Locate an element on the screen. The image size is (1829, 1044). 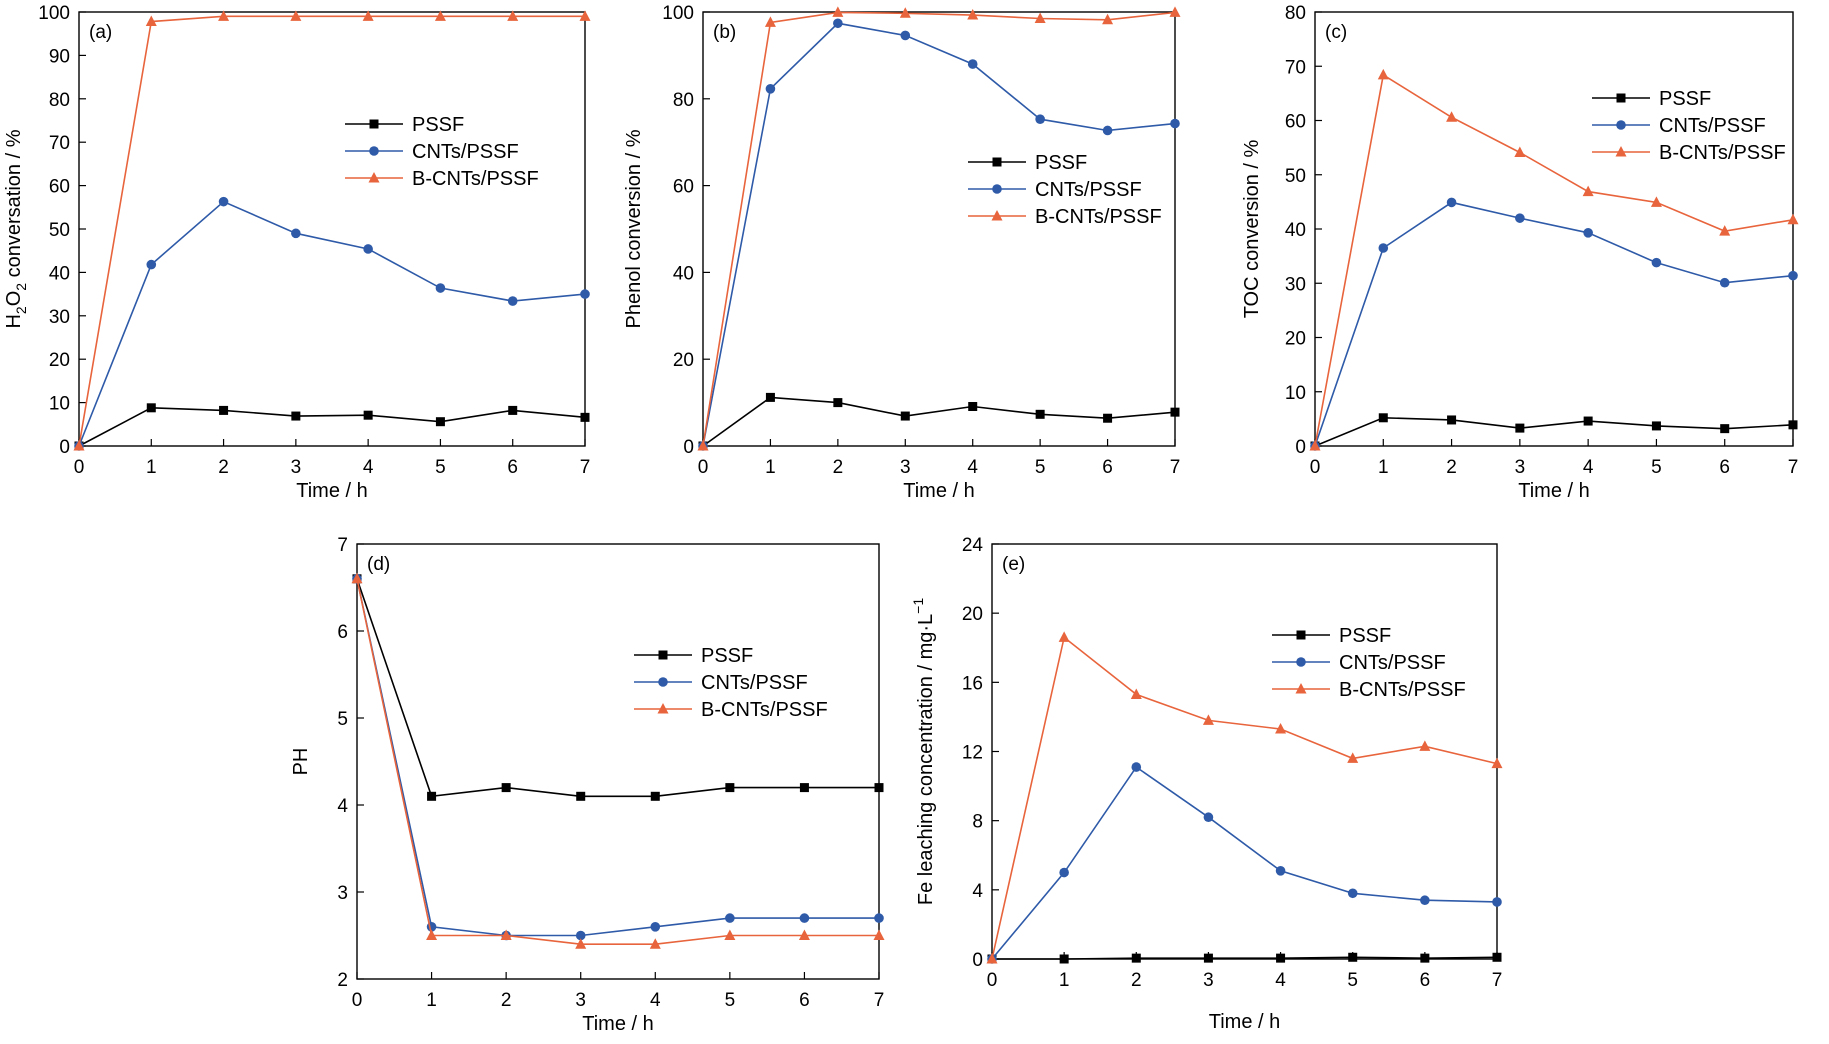
x-tick-label: 4 is located at coordinates (972, 467).